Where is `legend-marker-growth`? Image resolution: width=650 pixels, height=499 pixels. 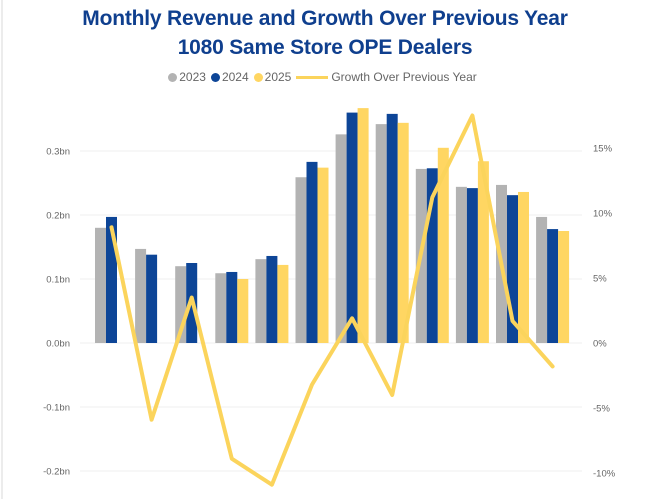
legend-marker-growth is located at coordinates (312, 77).